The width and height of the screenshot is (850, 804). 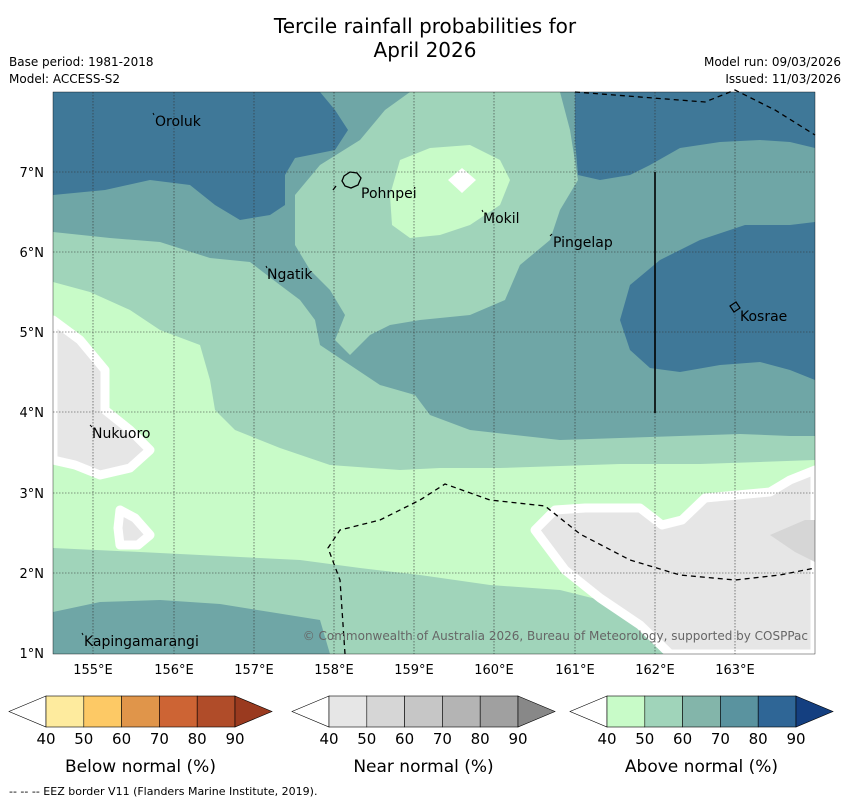 I want to click on region-near-southeast, so click(x=672, y=559).